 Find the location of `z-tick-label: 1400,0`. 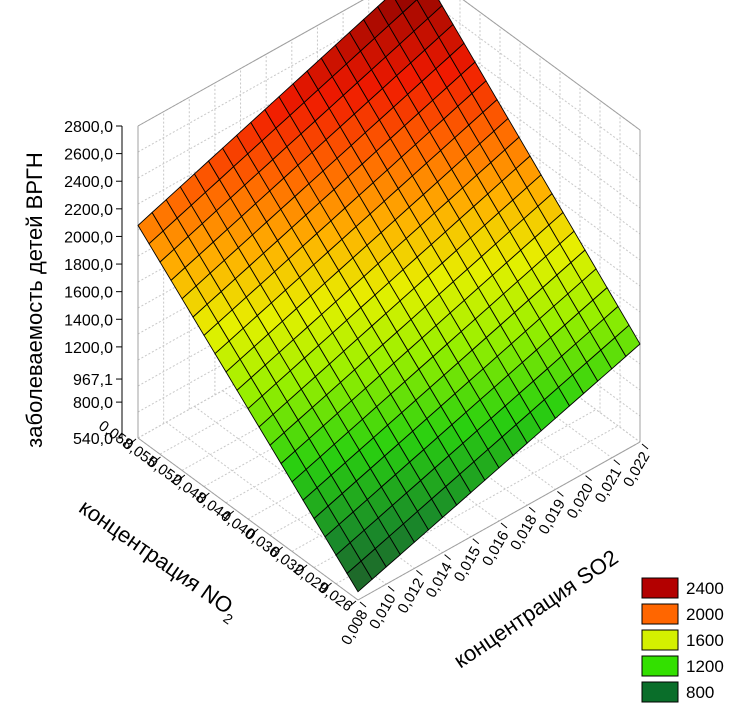

z-tick-label: 1400,0 is located at coordinates (88, 320).